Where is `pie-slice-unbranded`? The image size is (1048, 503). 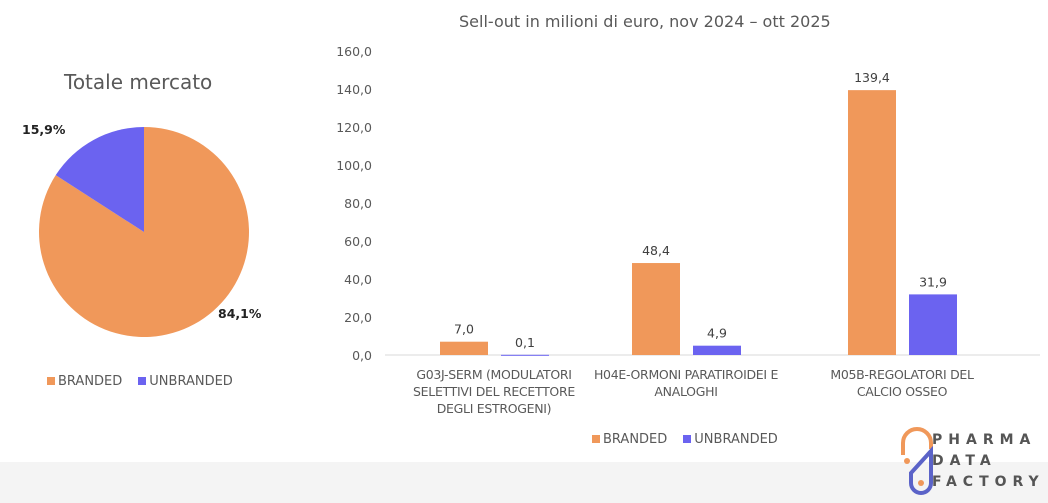 pie-slice-unbranded is located at coordinates (99, 179).